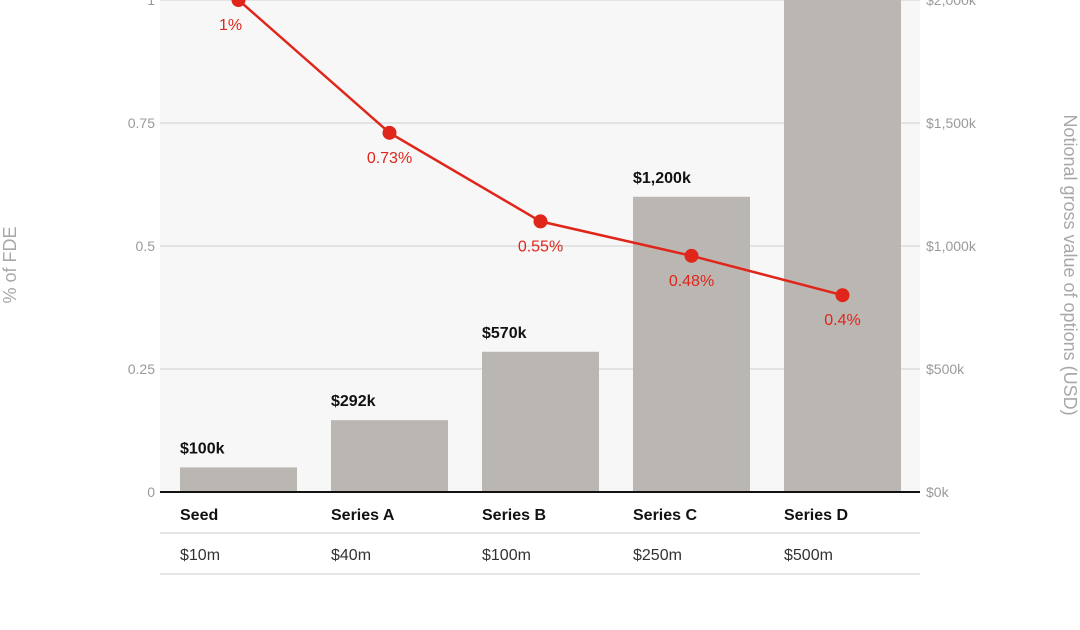  I want to click on bar-data-label: $1,200k, so click(662, 178).